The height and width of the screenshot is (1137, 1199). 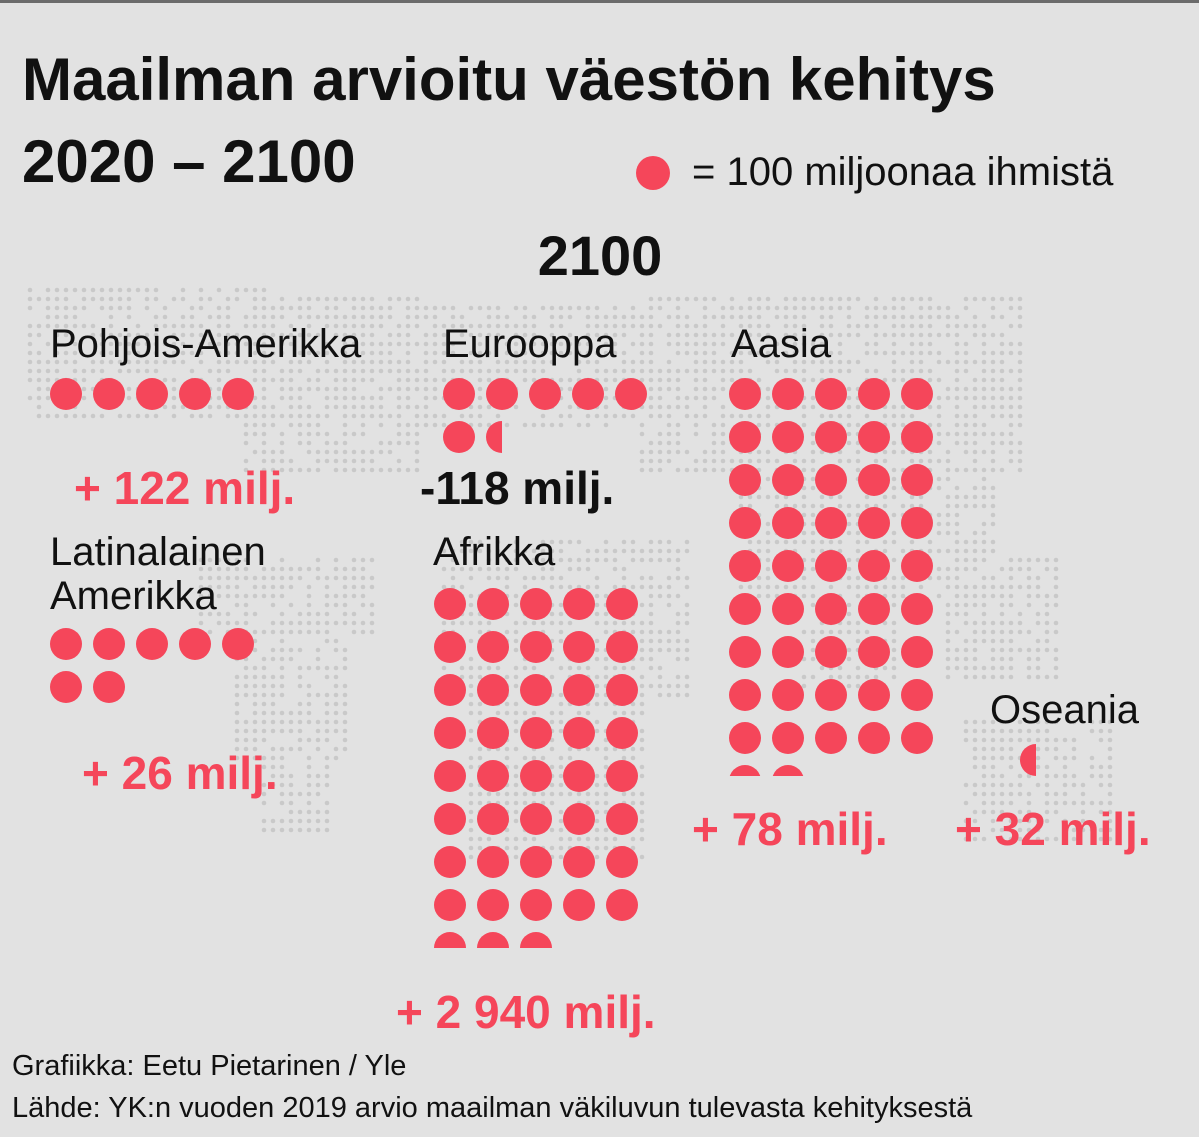 What do you see at coordinates (599, 1) in the screenshot?
I see `top-border` at bounding box center [599, 1].